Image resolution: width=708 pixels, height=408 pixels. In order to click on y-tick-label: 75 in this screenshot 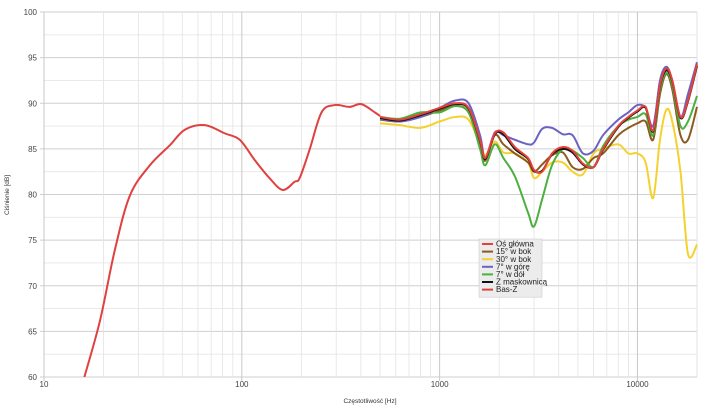, I will do `click(32, 240)`.